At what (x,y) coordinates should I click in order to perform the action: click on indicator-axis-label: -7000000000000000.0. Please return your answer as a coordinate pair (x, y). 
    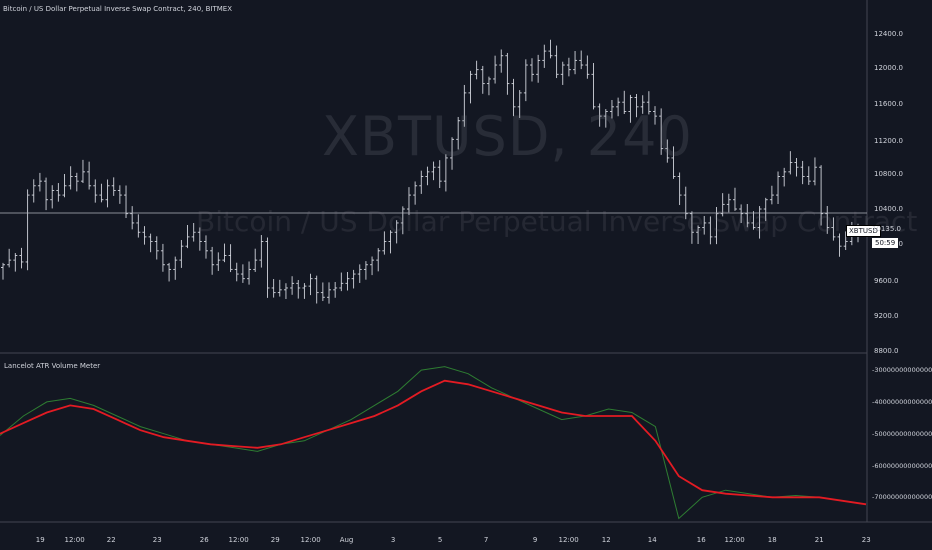
    Looking at the image, I should click on (902, 497).